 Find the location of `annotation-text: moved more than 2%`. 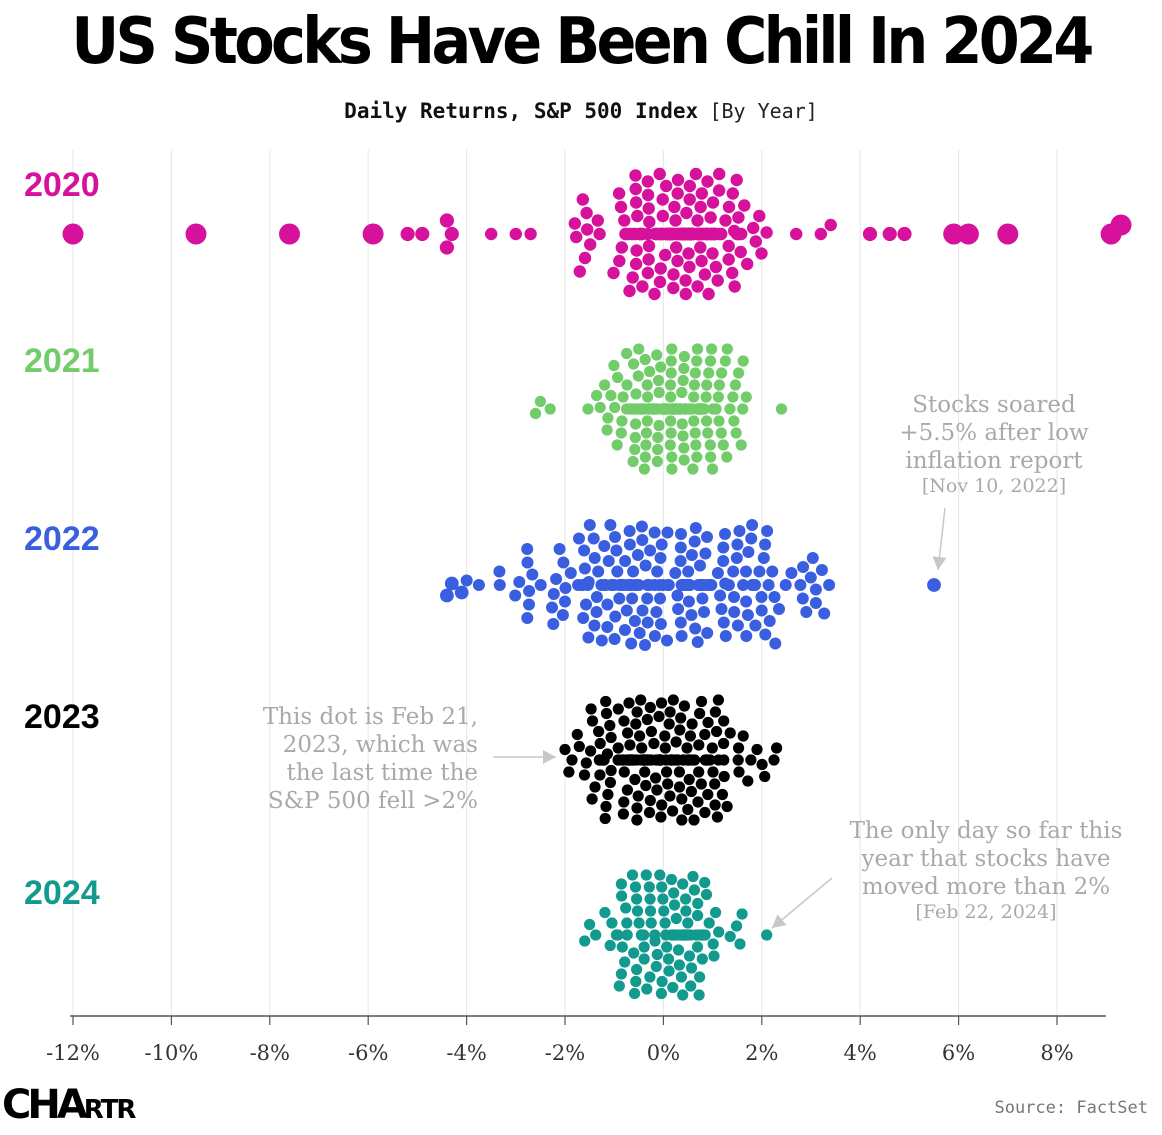

annotation-text: moved more than 2% is located at coordinates (986, 887).